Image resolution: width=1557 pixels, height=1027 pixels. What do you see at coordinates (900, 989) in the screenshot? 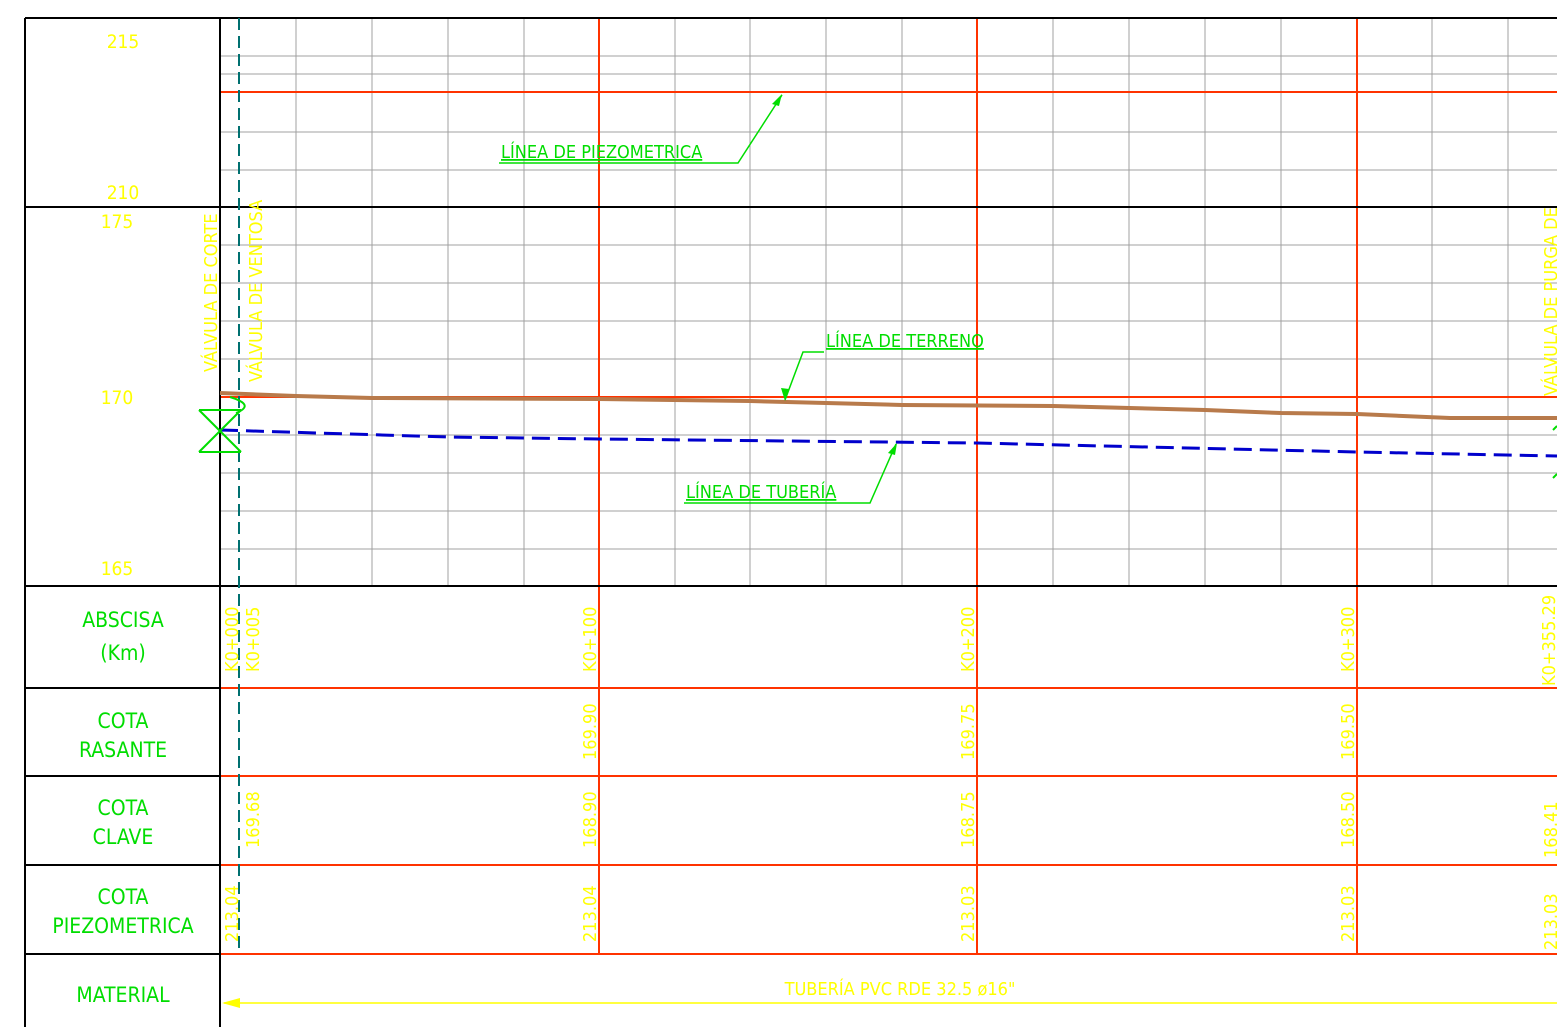
I see `material-text: TUBERÍA PVC RDE 32.5 ø16"` at bounding box center [900, 989].